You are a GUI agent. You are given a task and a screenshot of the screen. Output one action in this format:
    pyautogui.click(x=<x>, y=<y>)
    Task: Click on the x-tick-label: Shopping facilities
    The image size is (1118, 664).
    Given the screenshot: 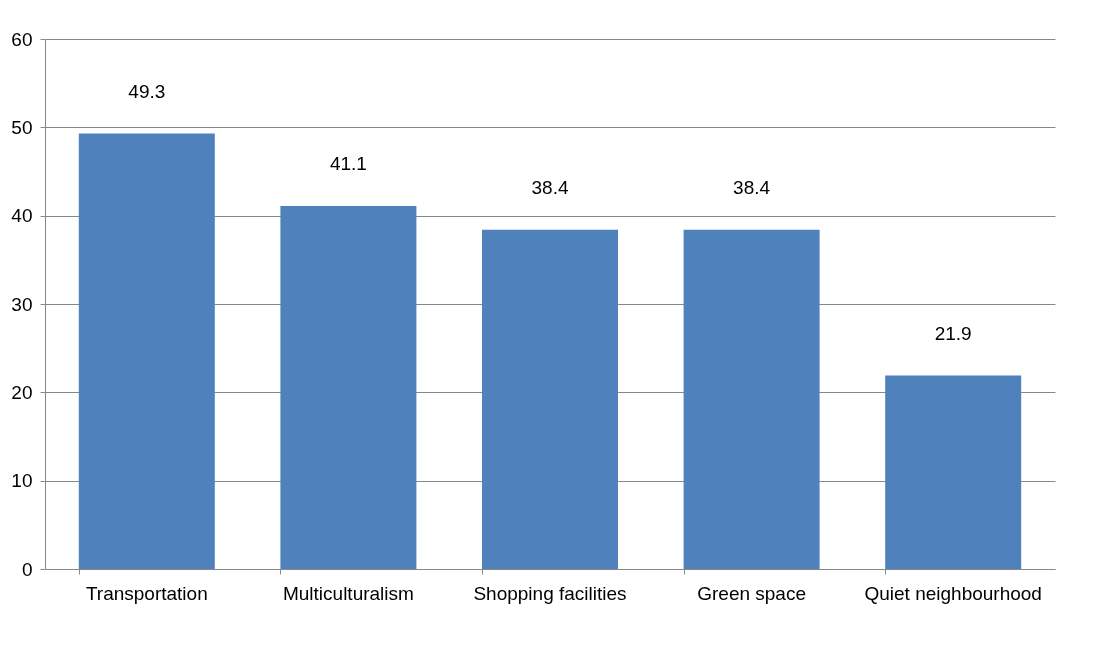 What is the action you would take?
    pyautogui.click(x=550, y=593)
    